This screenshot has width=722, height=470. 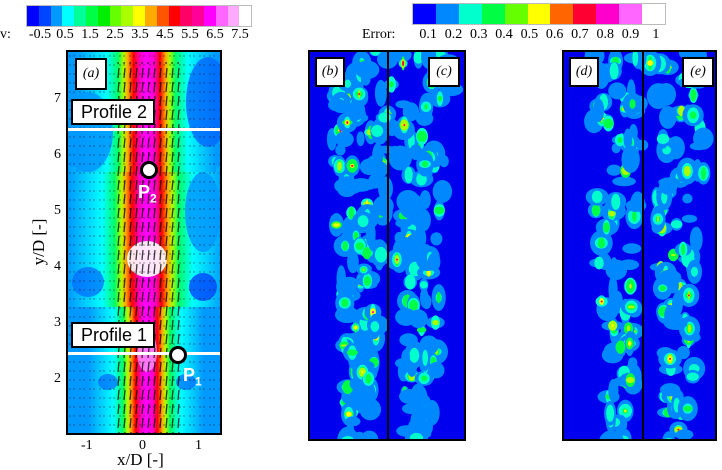 What do you see at coordinates (57, 154) in the screenshot?
I see `y-tick-6: 6` at bounding box center [57, 154].